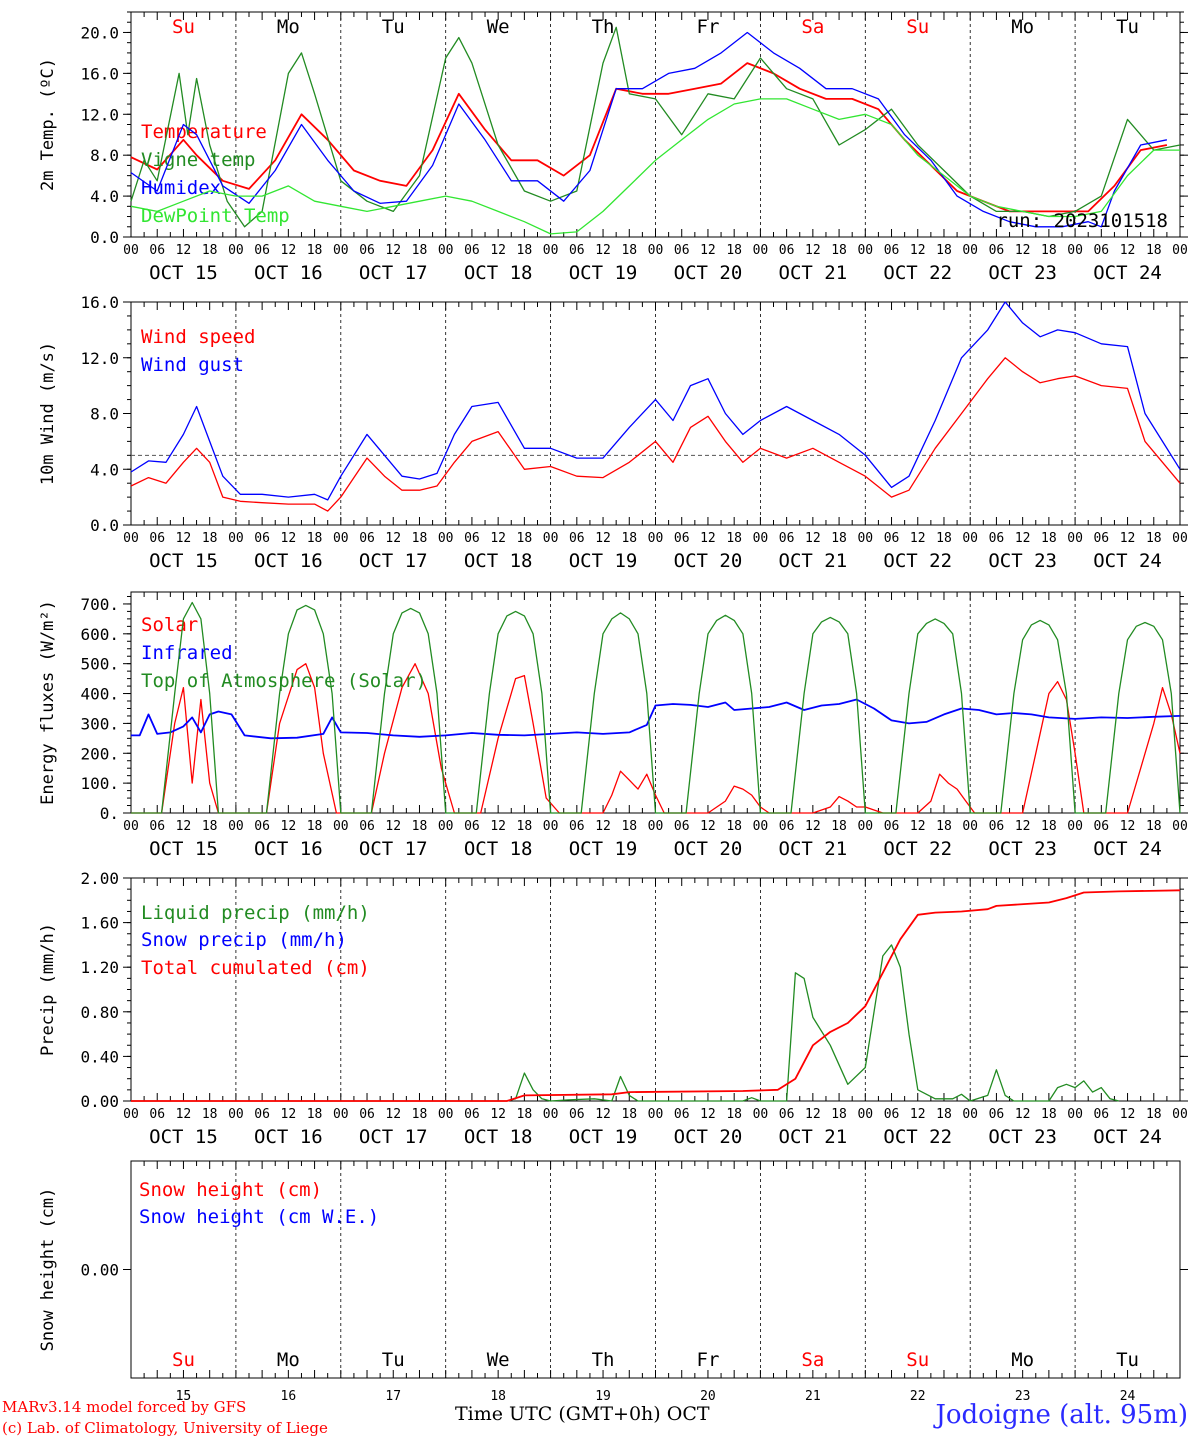  What do you see at coordinates (498, 561) in the screenshot?
I see `date-label: OCT 18` at bounding box center [498, 561].